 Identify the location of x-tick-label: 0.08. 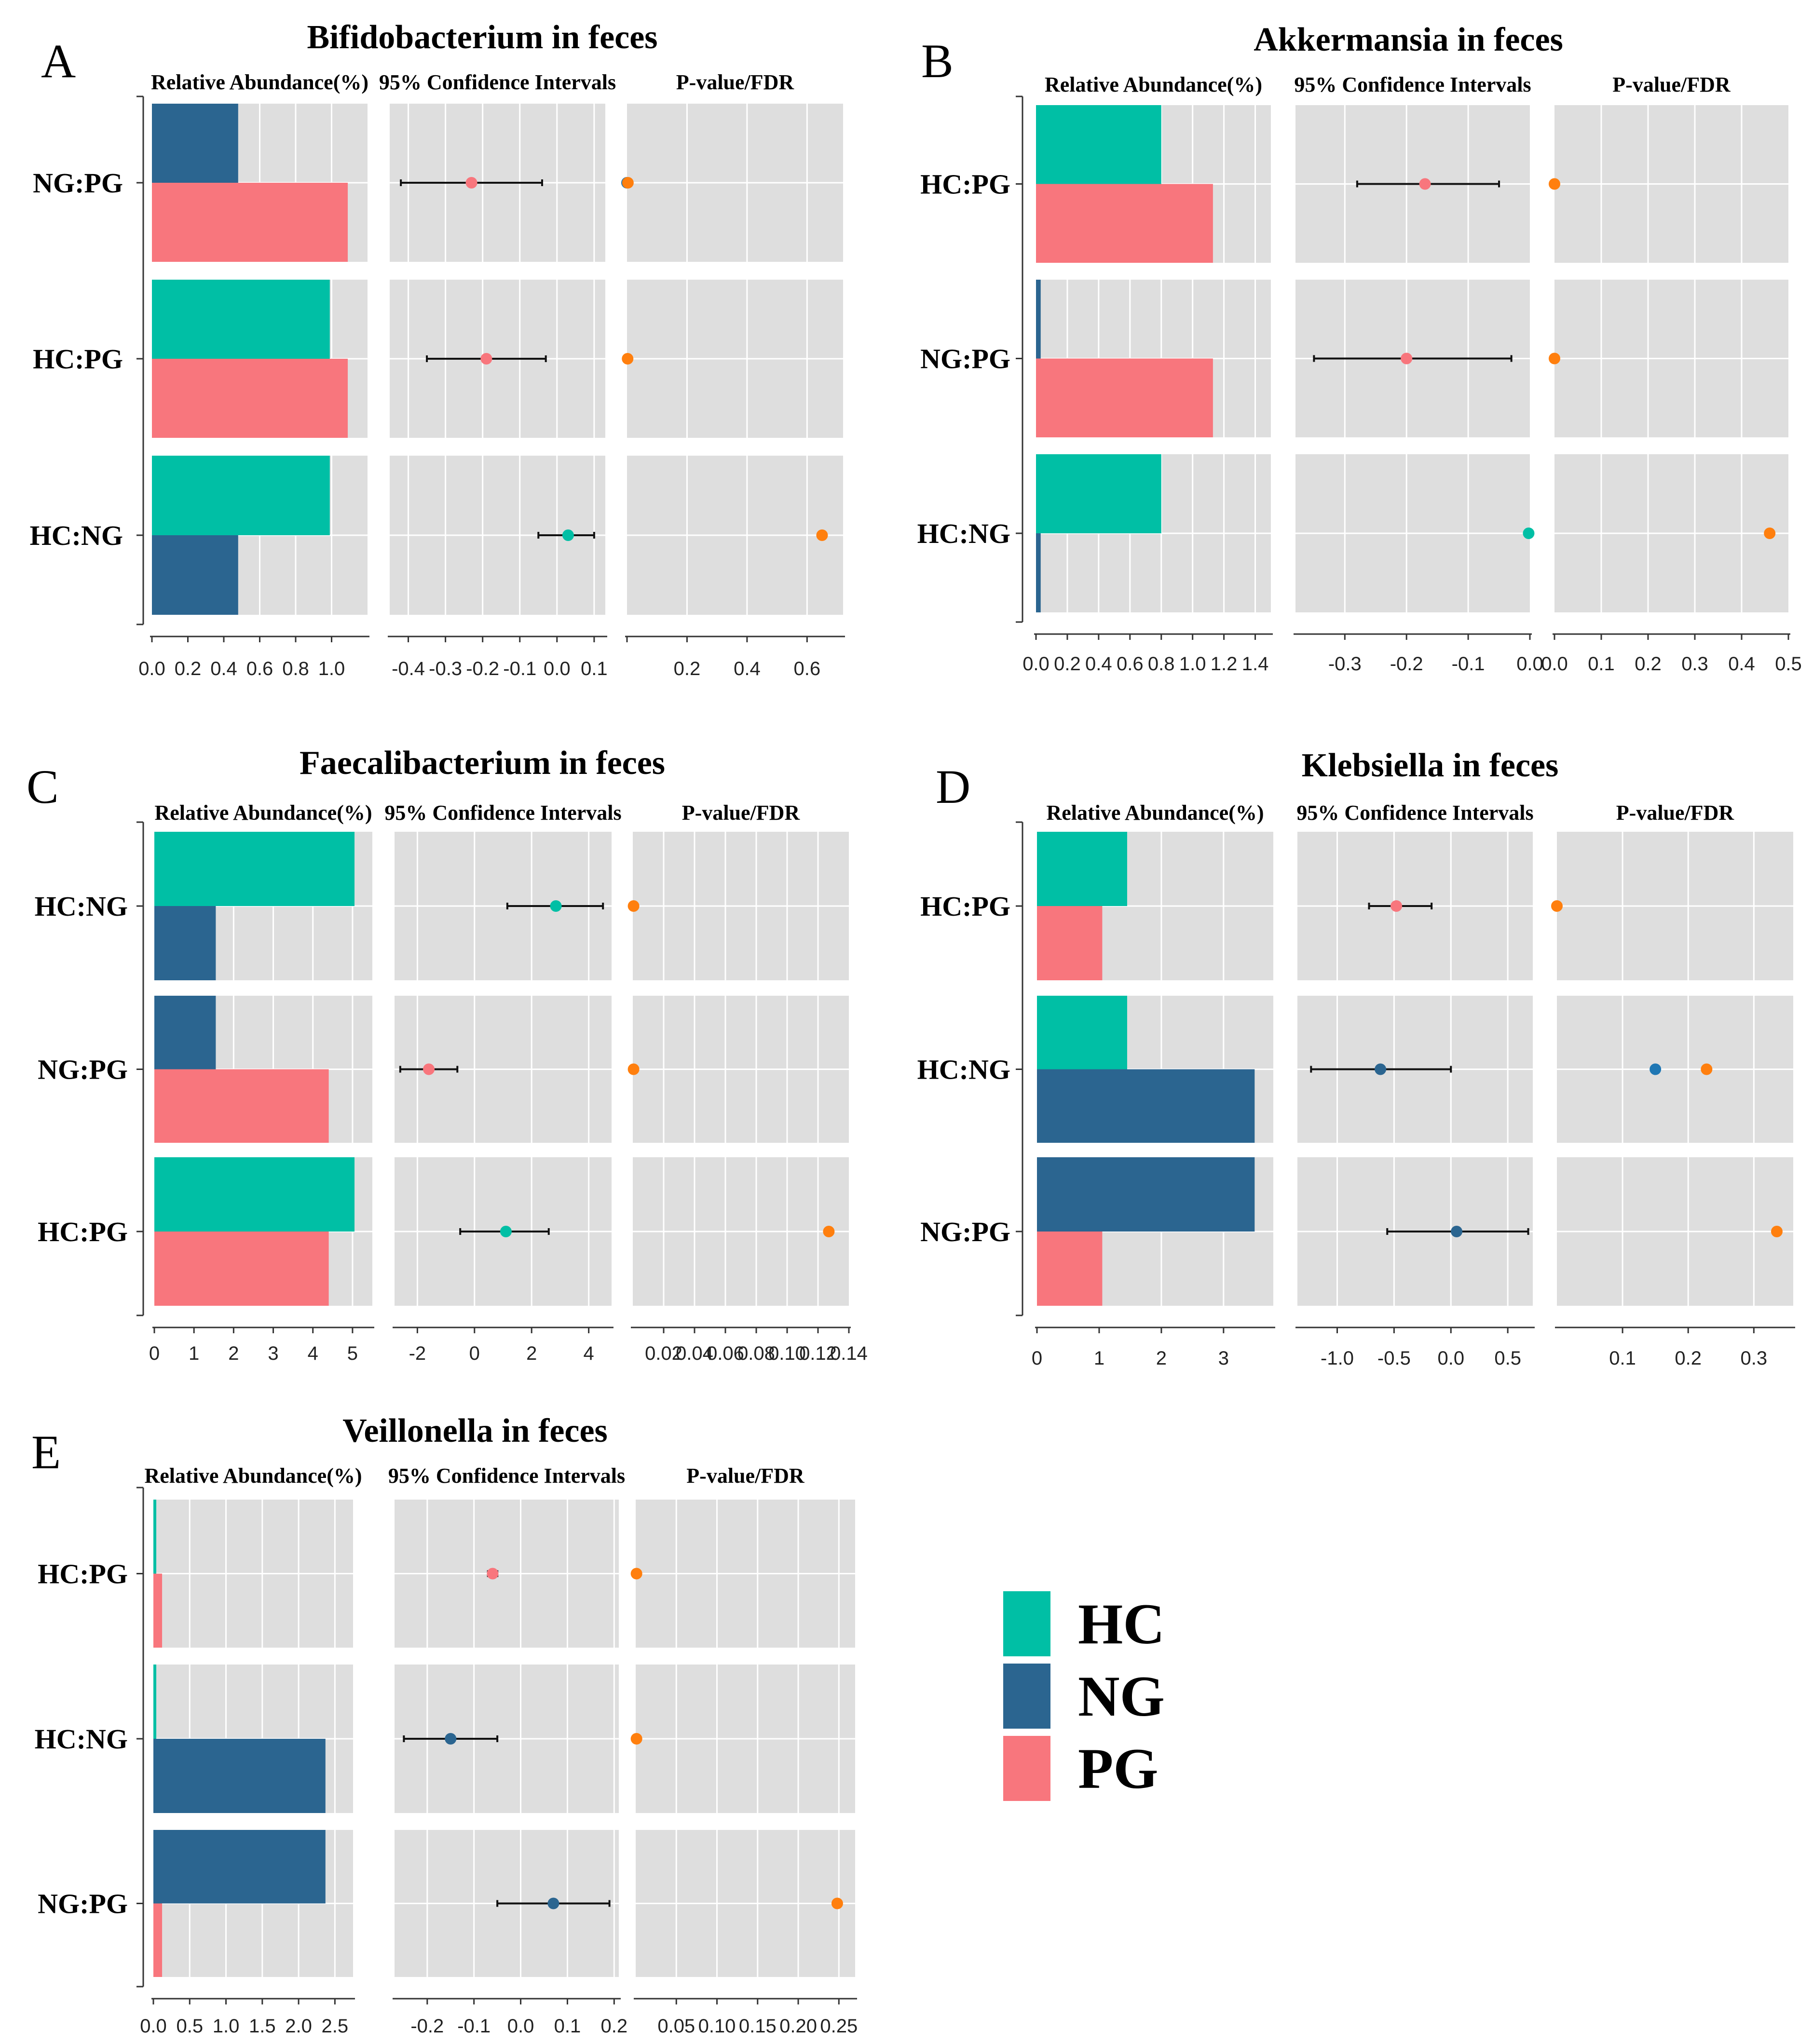
(756, 1353).